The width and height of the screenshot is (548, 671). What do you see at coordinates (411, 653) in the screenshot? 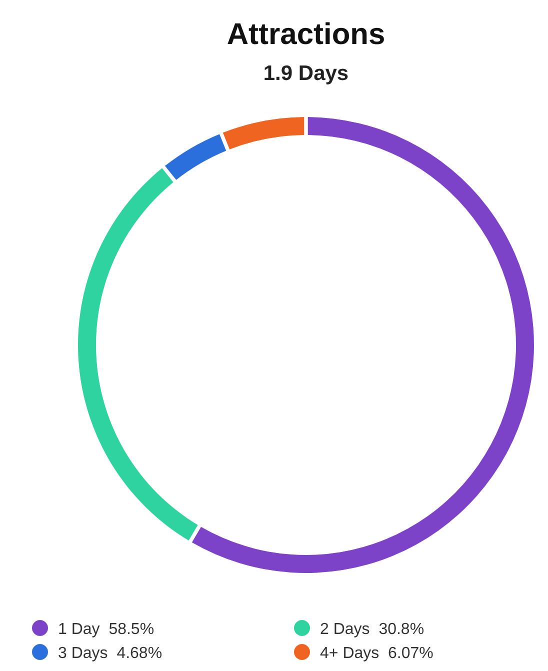
I see `data-label: 6.07%` at bounding box center [411, 653].